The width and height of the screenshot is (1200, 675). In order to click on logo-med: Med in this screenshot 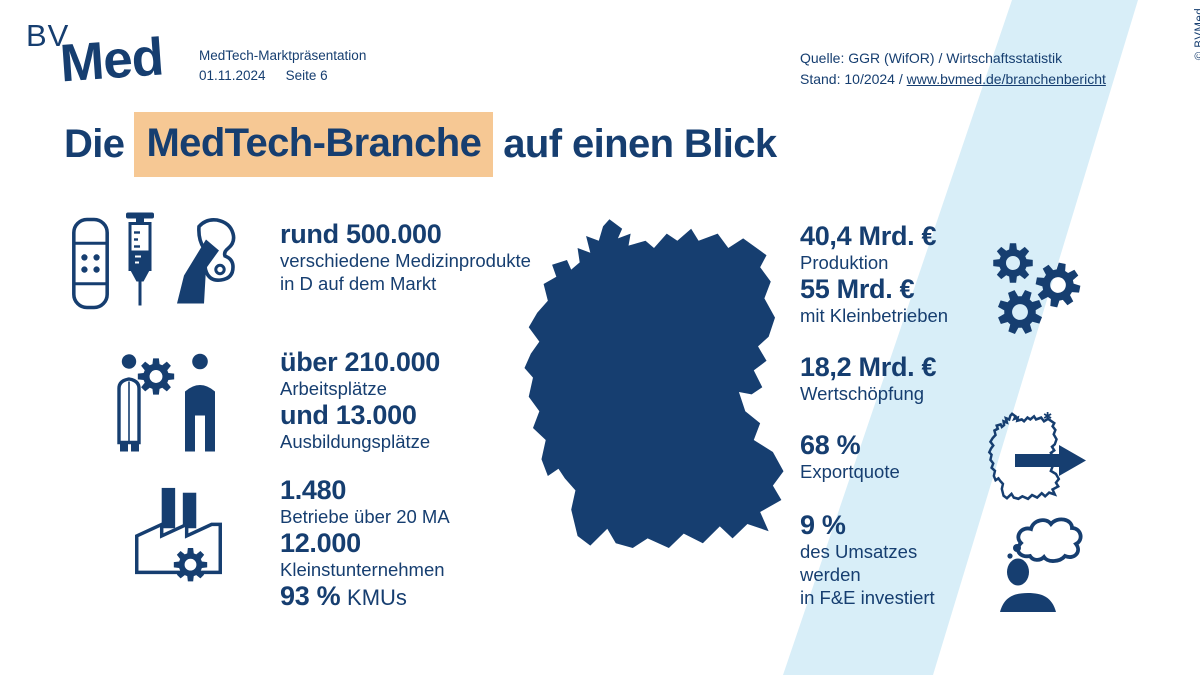, I will do `click(111, 60)`.